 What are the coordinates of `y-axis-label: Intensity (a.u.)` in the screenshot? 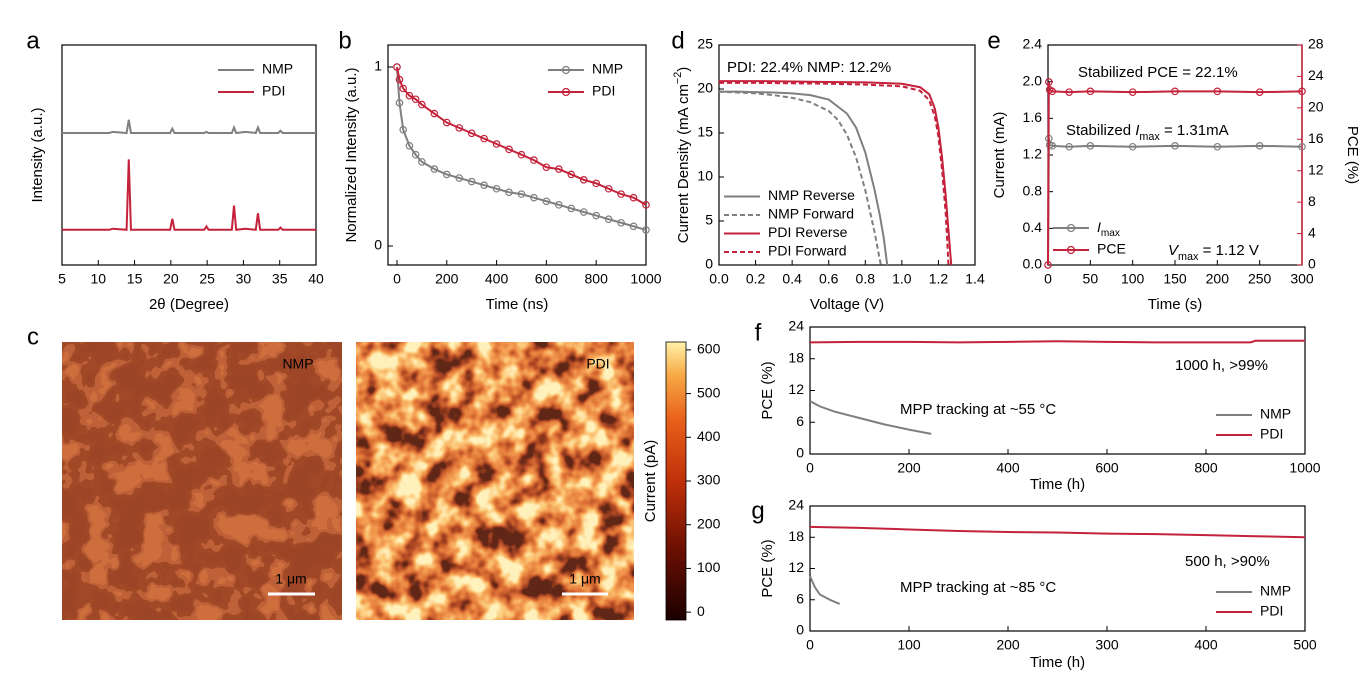 It's located at (37, 154).